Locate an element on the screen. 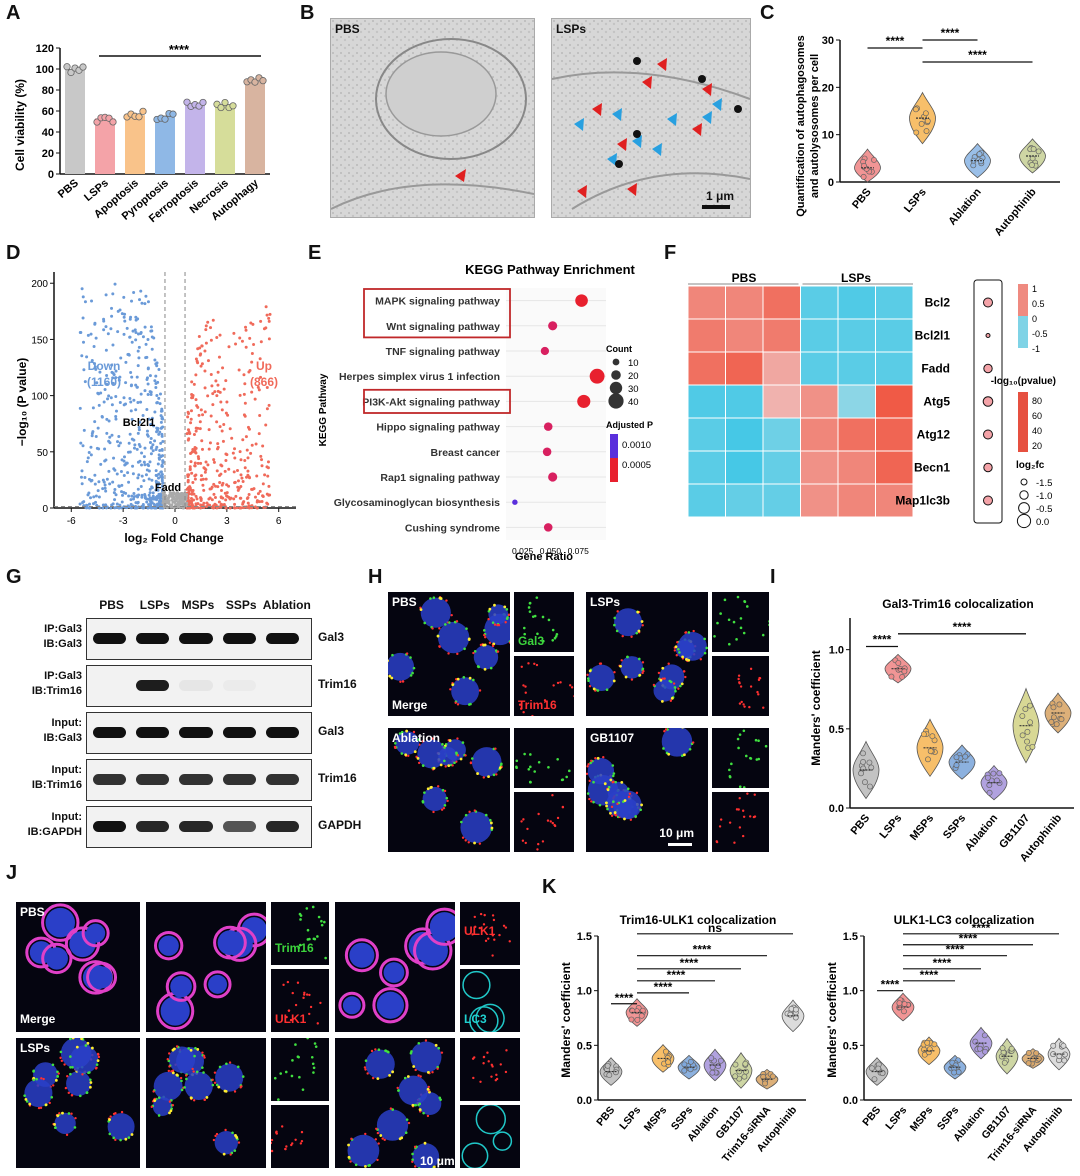 The width and height of the screenshot is (1080, 1176). micro-label: LSPs is located at coordinates (605, 602).